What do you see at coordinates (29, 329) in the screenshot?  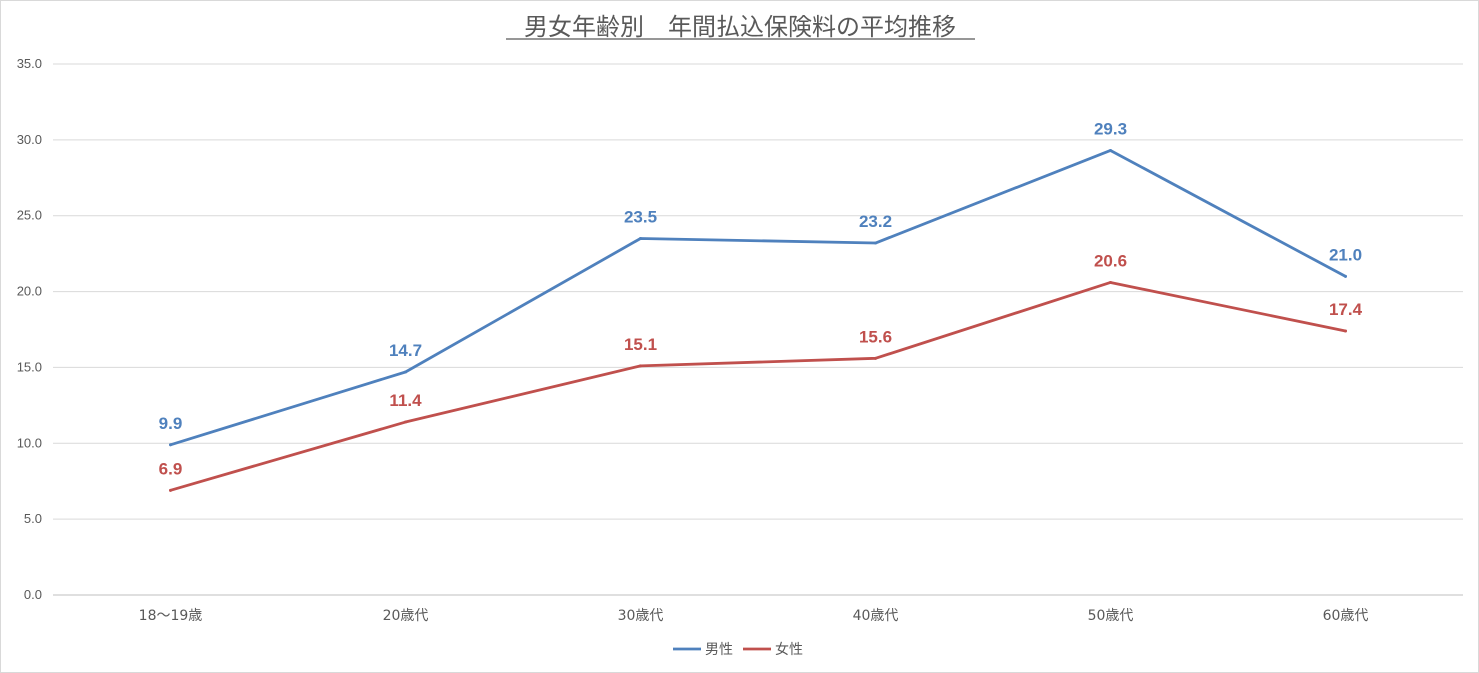 I see `y-axis-tick-labels: 0.0 5.0 10.0 15.0 20.0 25.0 30.0 35.0` at bounding box center [29, 329].